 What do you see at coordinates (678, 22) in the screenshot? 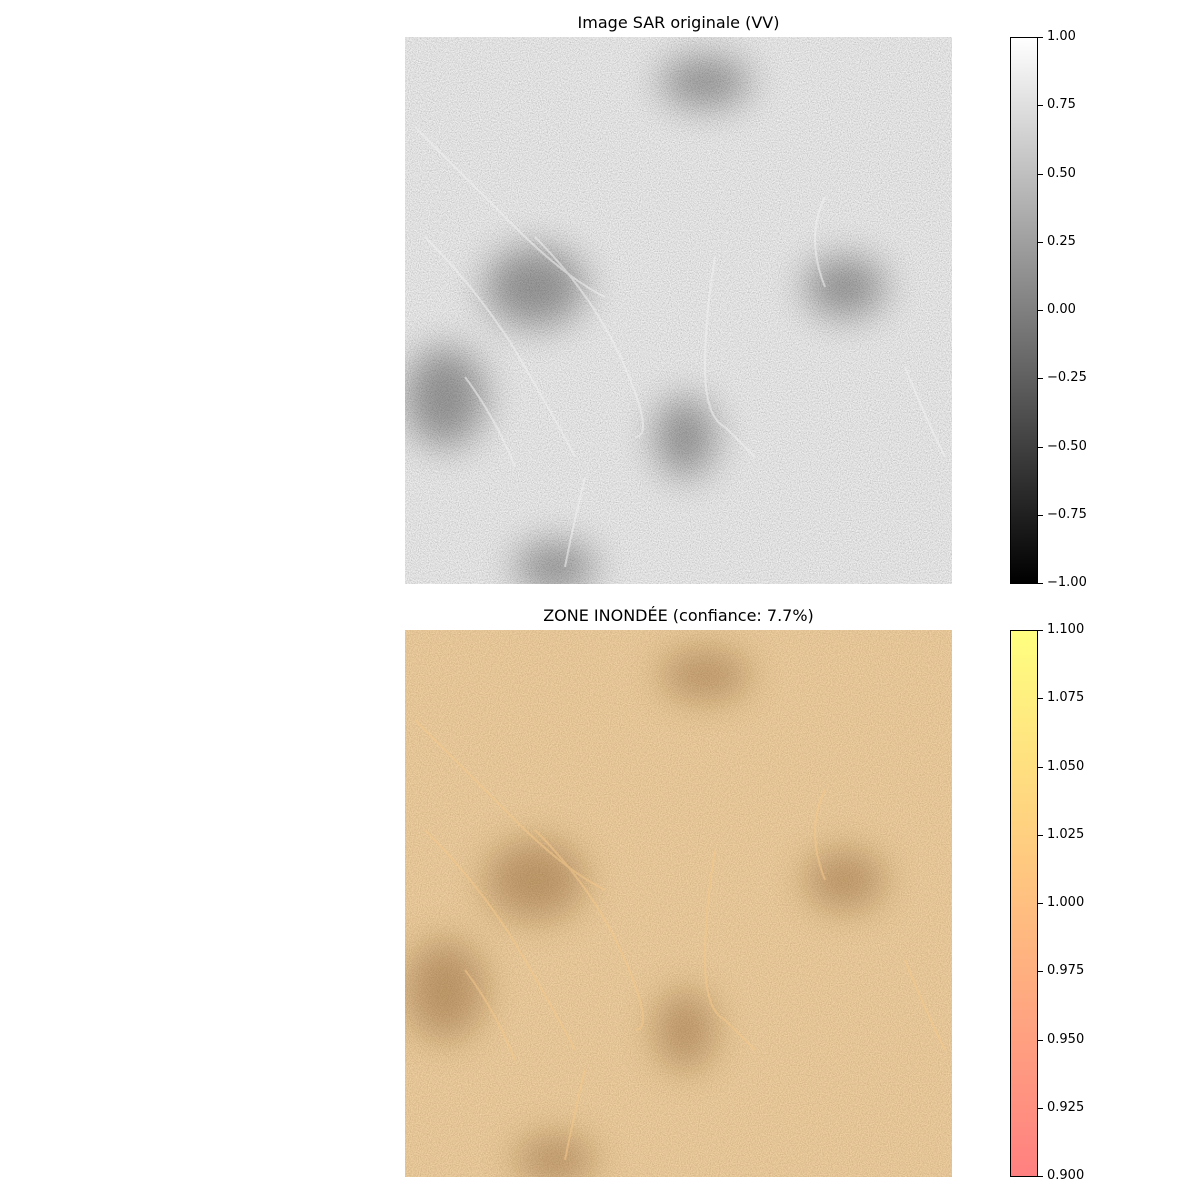
I see `sar-image-title: Image SAR originale (VV)` at bounding box center [678, 22].